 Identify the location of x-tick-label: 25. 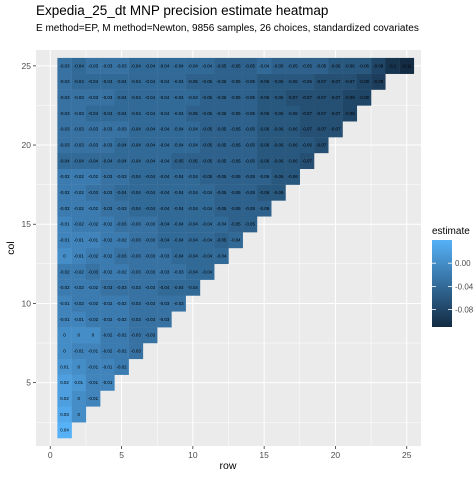
(407, 455).